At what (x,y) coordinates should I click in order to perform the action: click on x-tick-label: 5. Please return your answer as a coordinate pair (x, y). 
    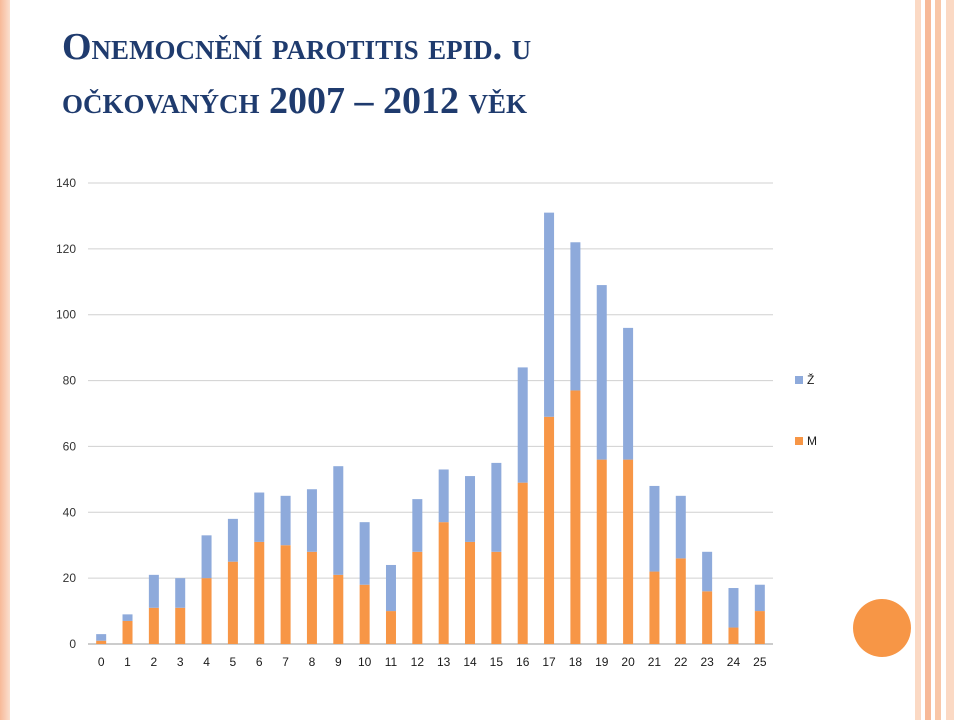
    Looking at the image, I should click on (233, 662).